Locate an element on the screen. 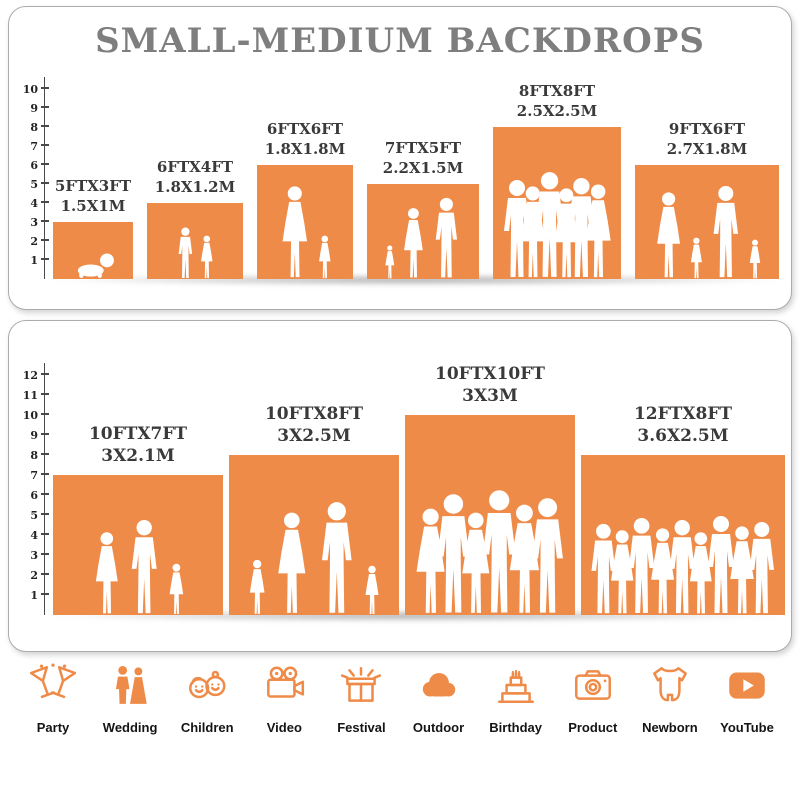 This screenshot has height=800, width=800. backdrop-size-label: 8FTX8FT 2.5X2.5M is located at coordinates (557, 101).